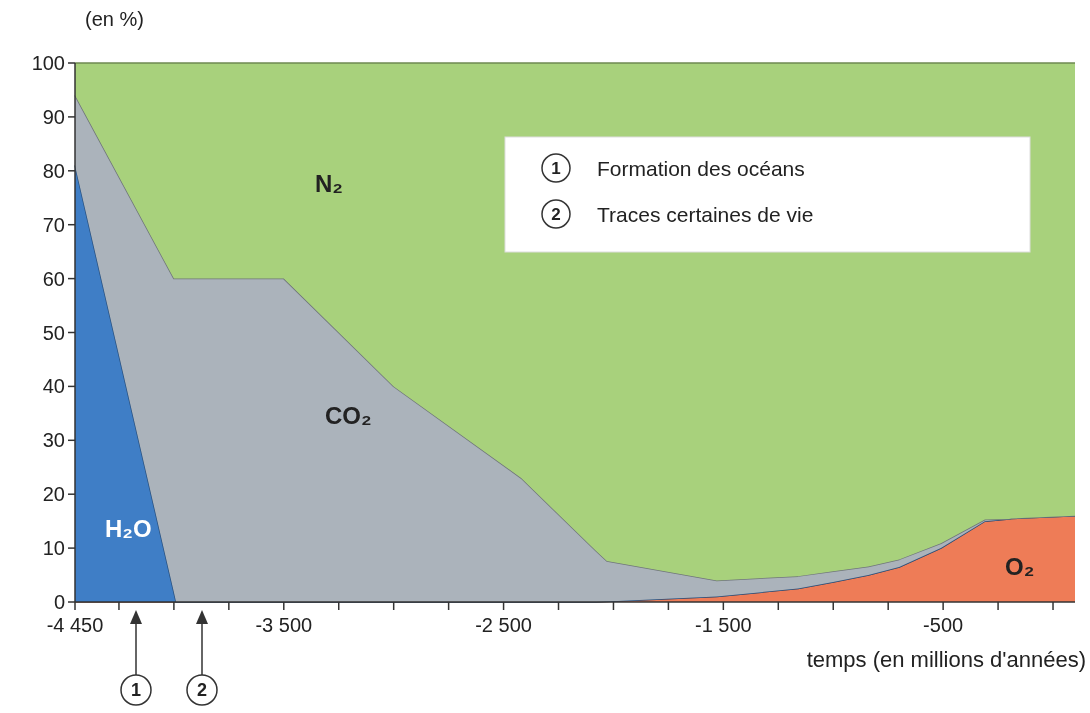 This screenshot has width=1090, height=713. What do you see at coordinates (202, 690) in the screenshot?
I see `text: 2` at bounding box center [202, 690].